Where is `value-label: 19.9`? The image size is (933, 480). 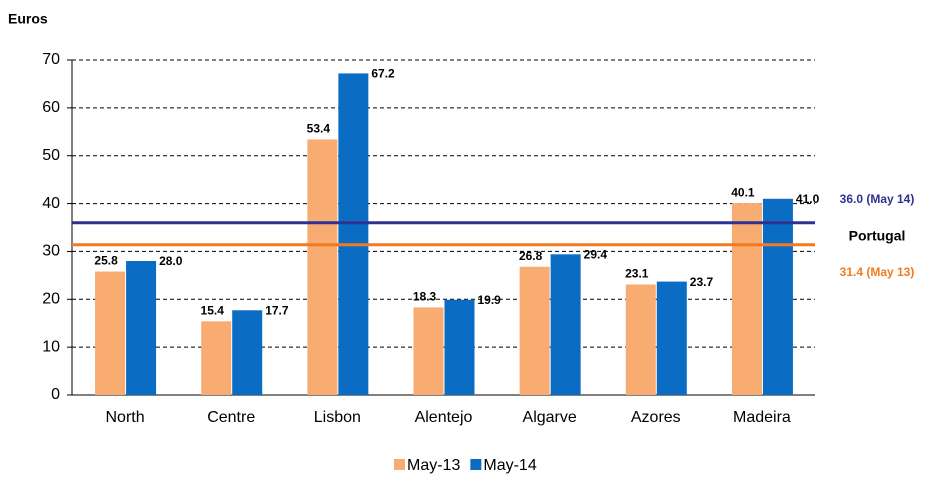
value-label: 19.9 is located at coordinates (490, 300).